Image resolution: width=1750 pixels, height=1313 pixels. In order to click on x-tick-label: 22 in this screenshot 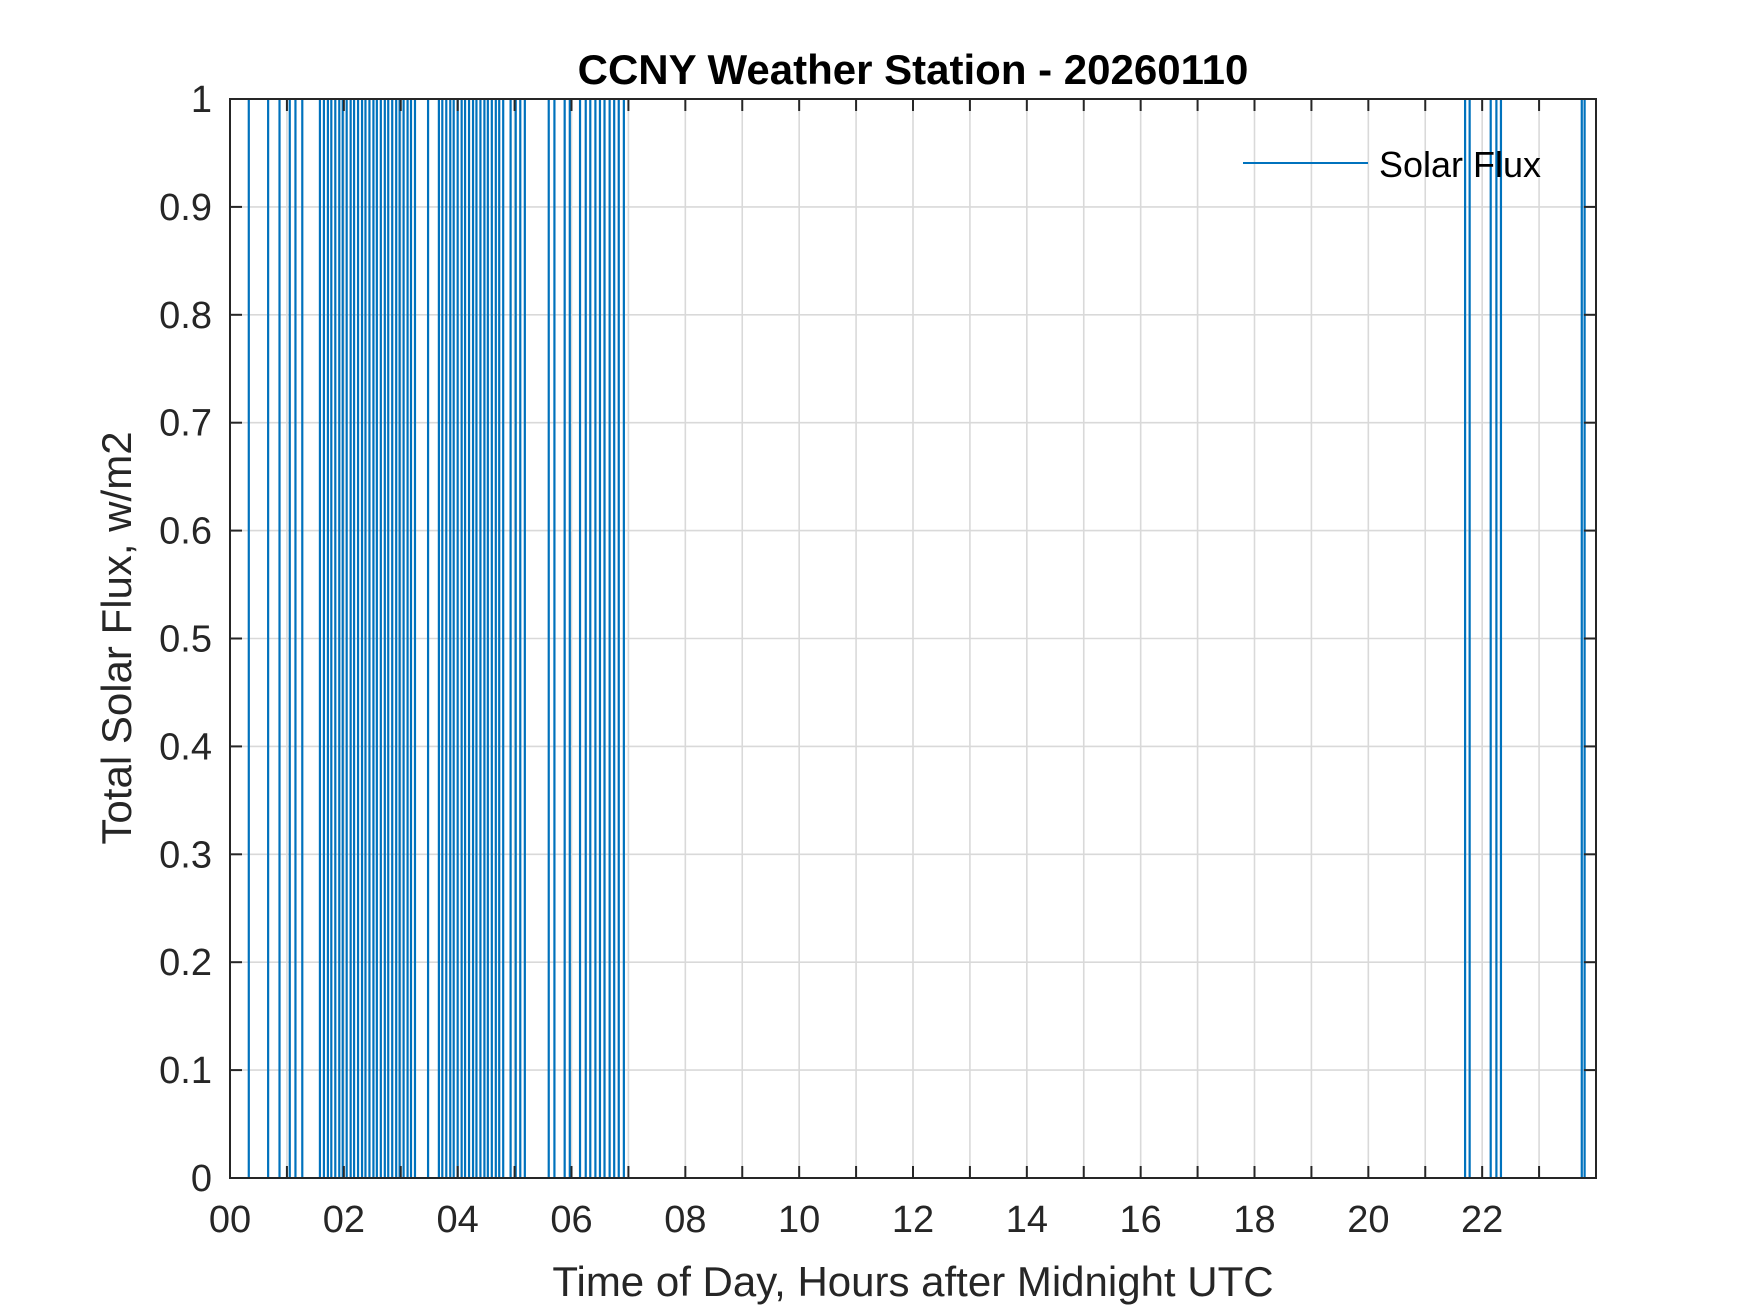, I will do `click(1482, 1220)`.